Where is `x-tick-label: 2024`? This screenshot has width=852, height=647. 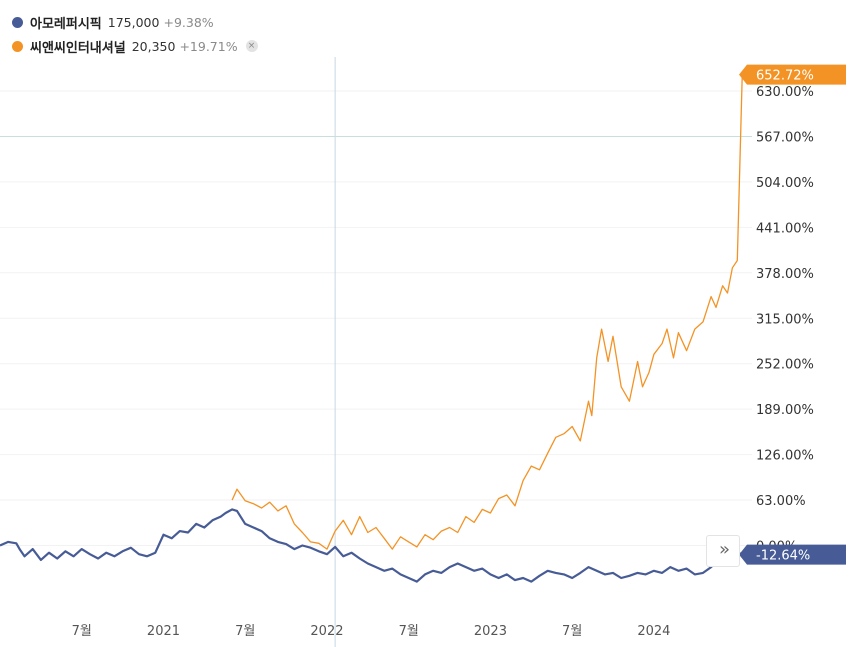 x-tick-label: 2024 is located at coordinates (653, 631).